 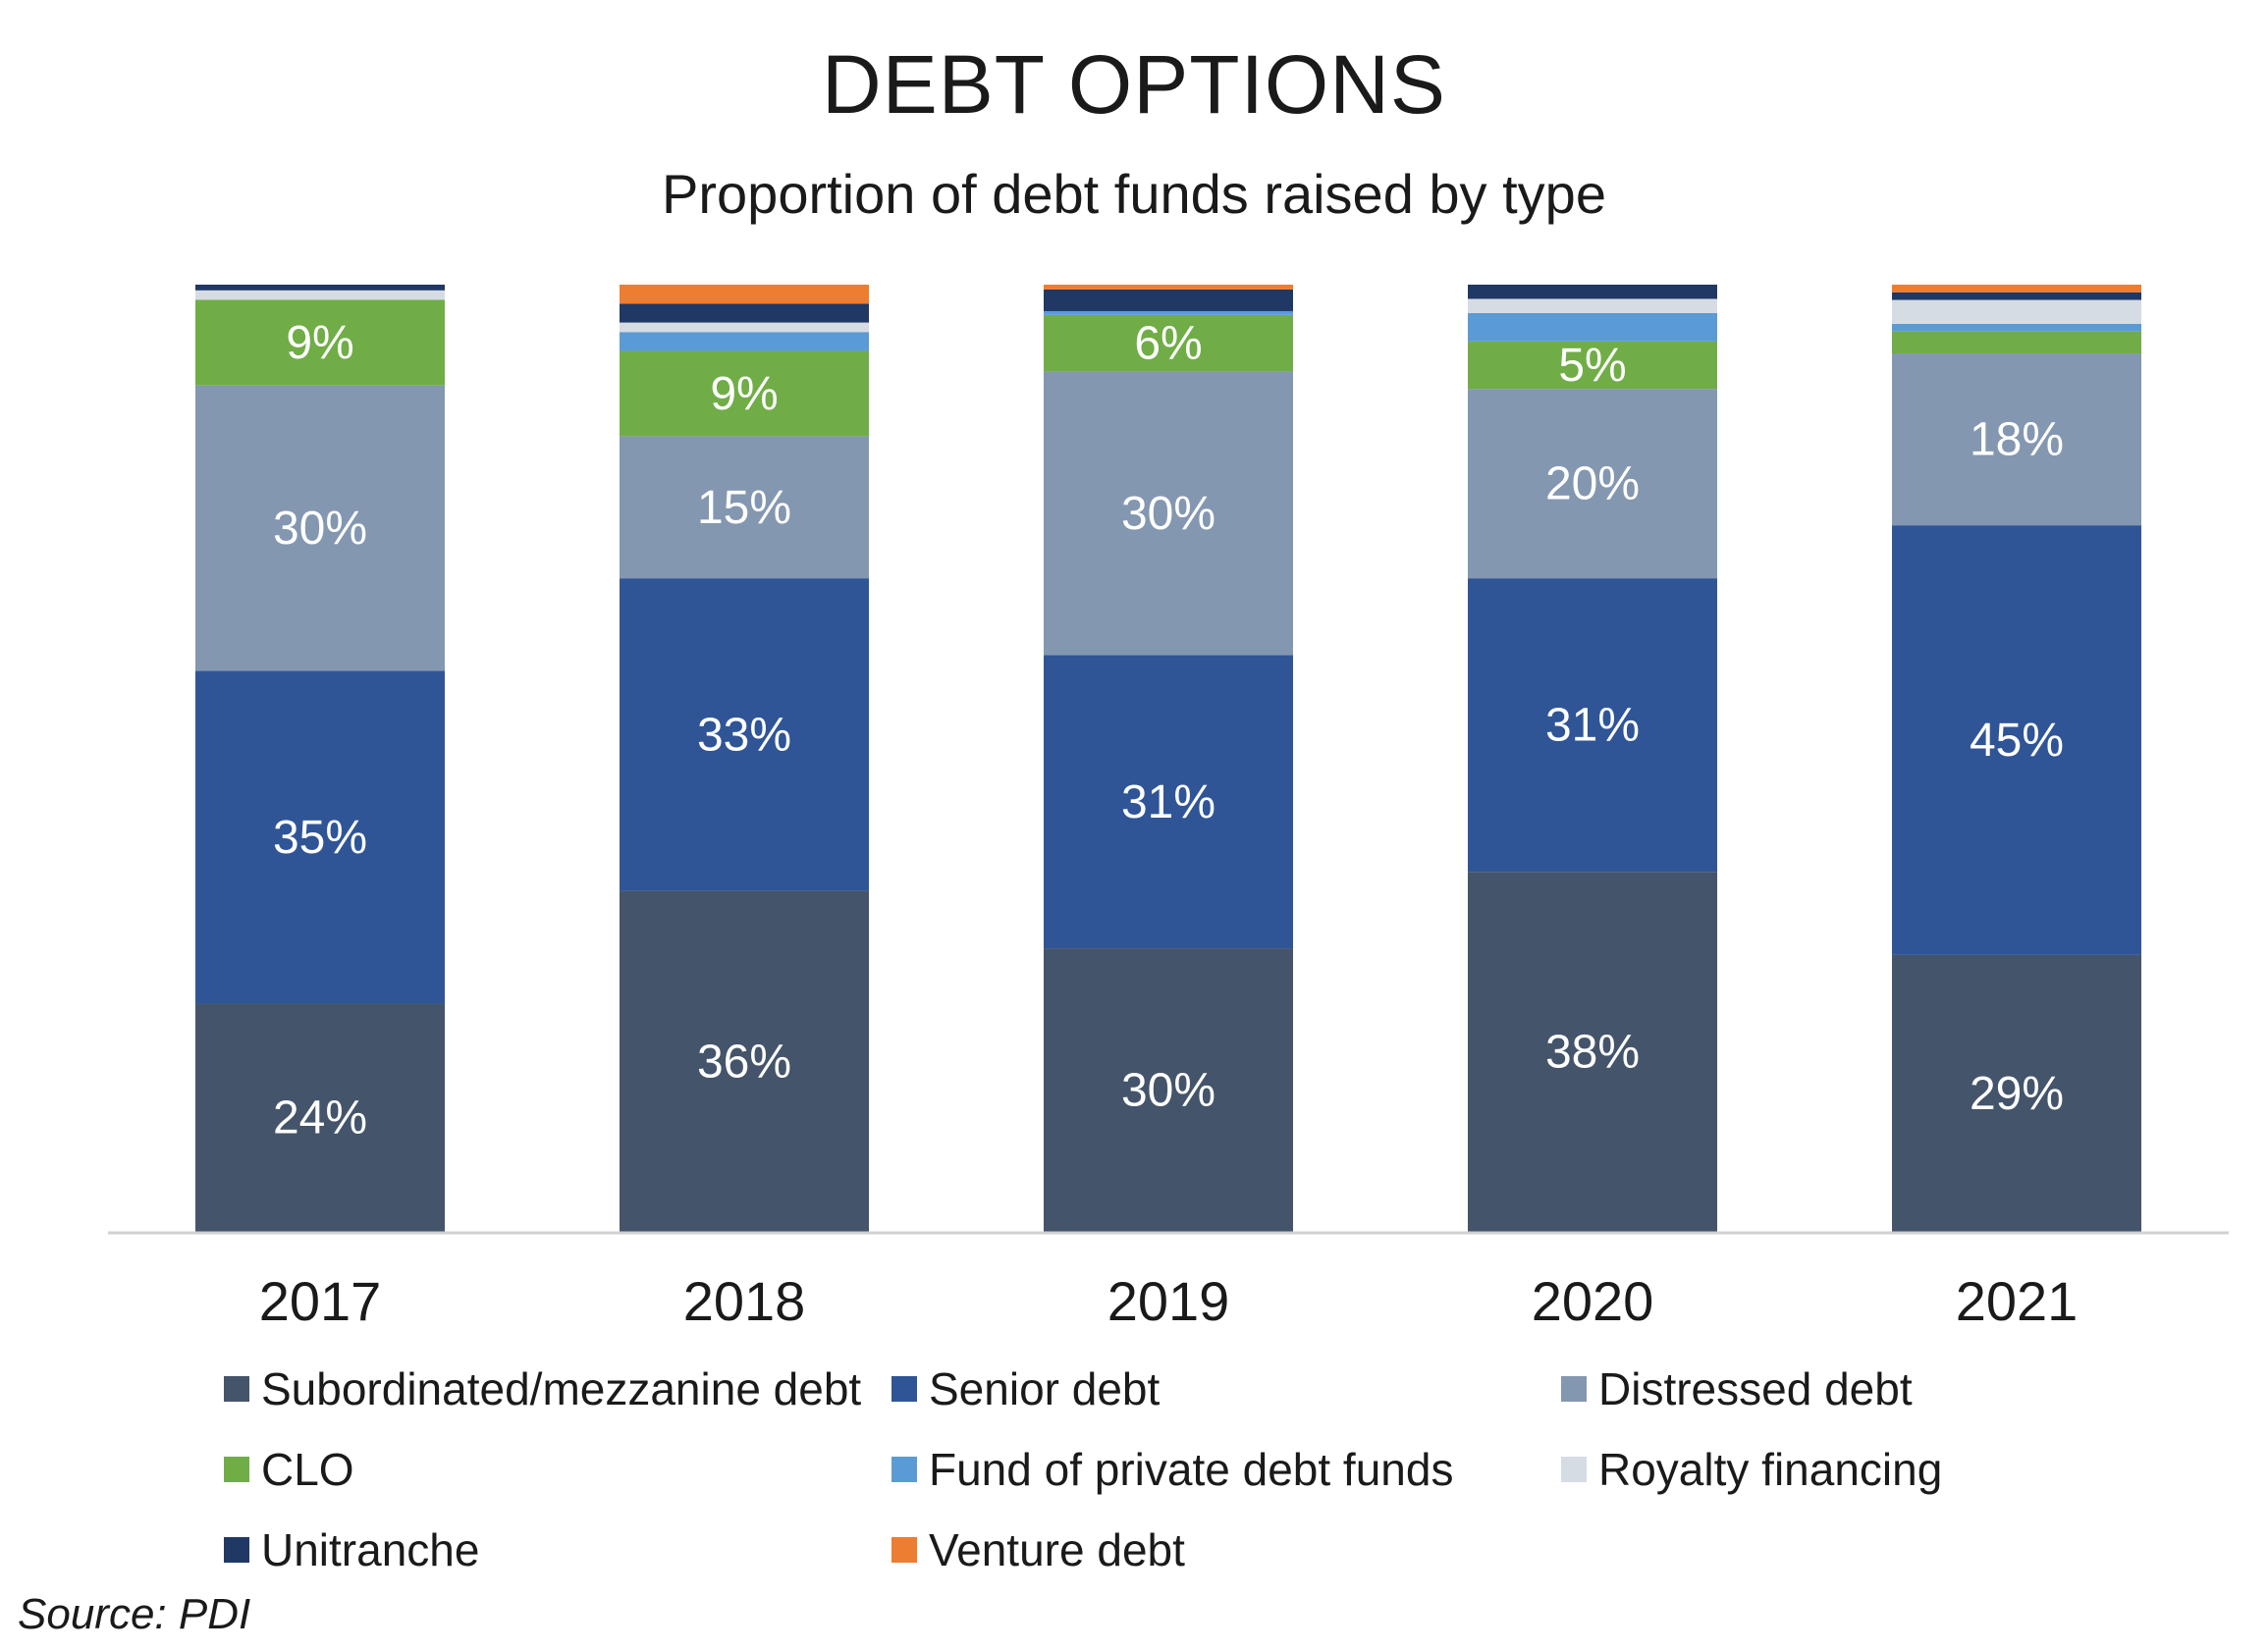 I want to click on data-label: 38%, so click(x=1593, y=1053).